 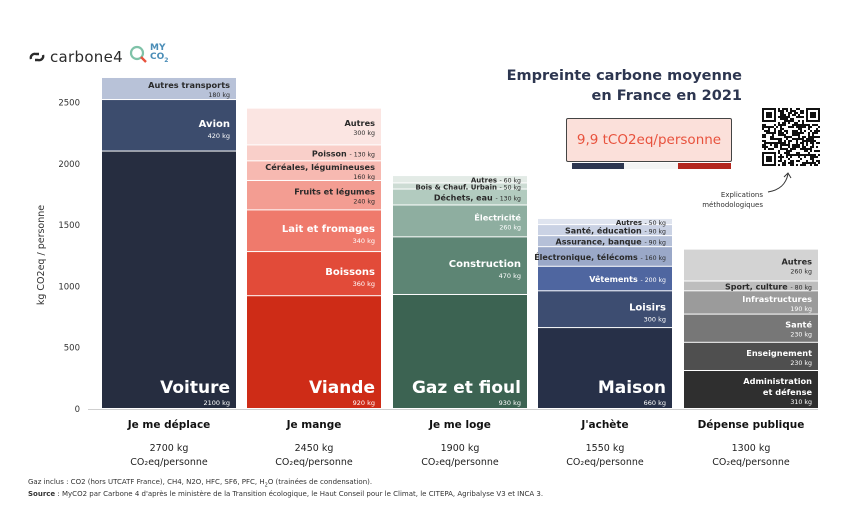 I want to click on category-total: 2450 kg, so click(x=314, y=448).